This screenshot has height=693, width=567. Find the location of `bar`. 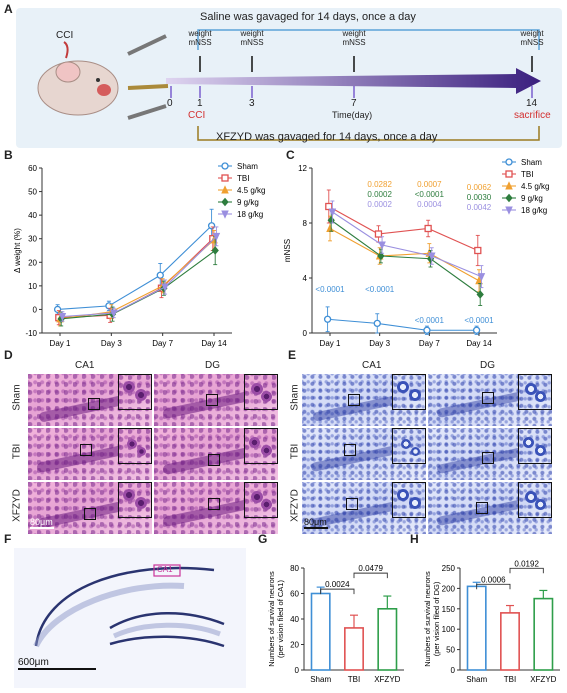

bar is located at coordinates (320, 631).